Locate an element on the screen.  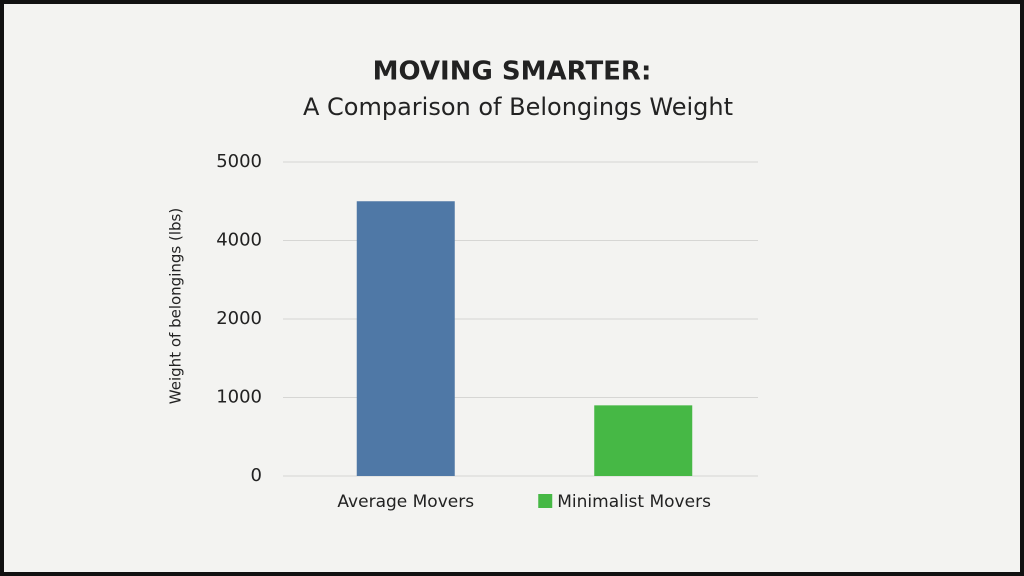
y-tick-label: 5000 is located at coordinates (239, 161).